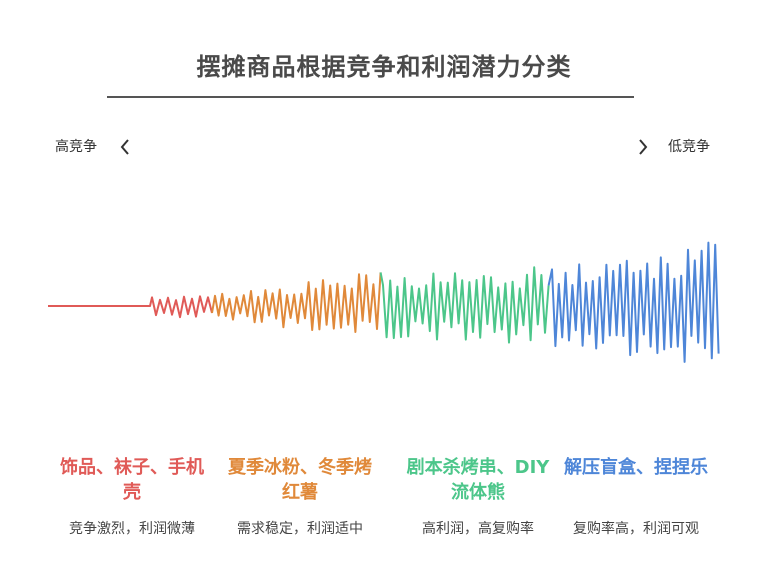 This screenshot has height=588, width=768. Describe the element at coordinates (689, 147) in the screenshot. I see `low-competition-label: 低竞争` at that location.